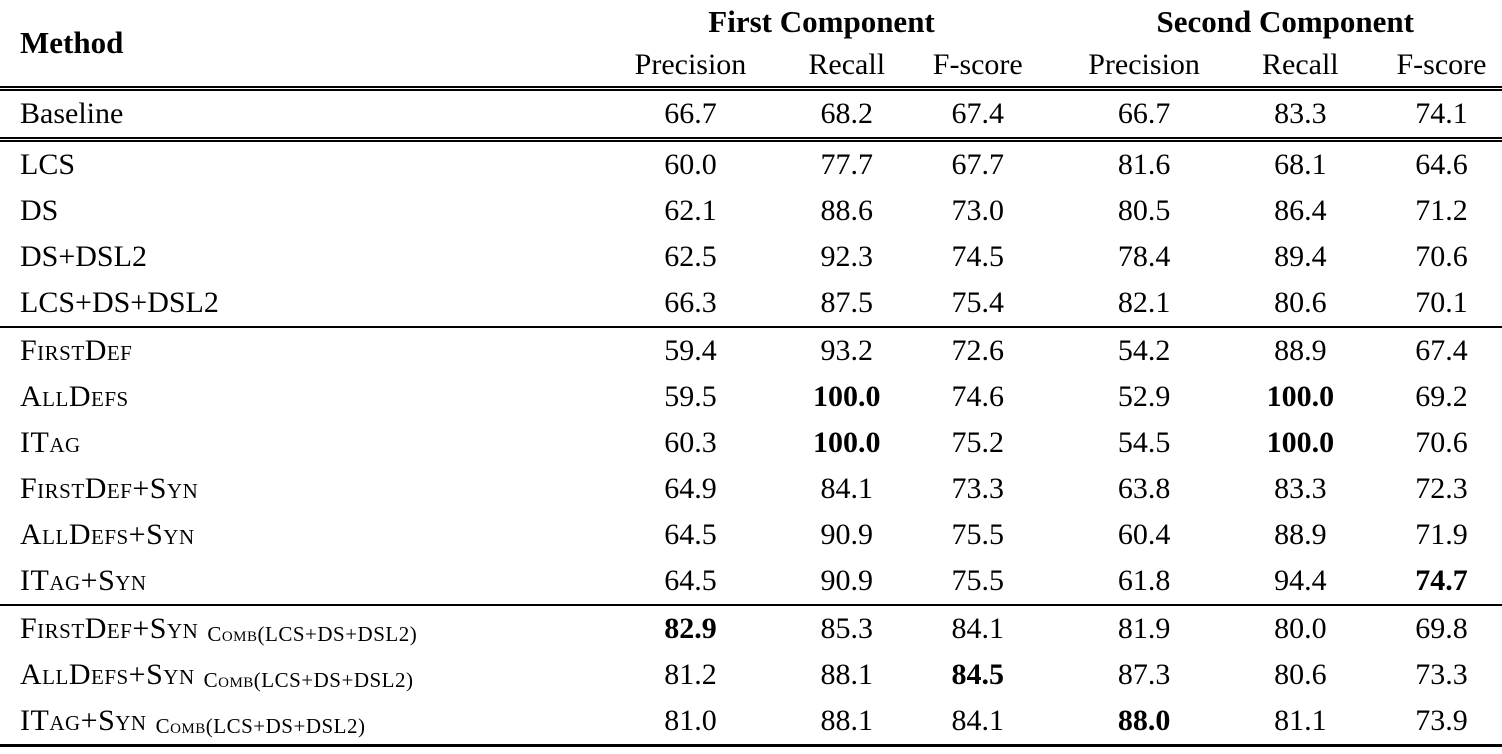  What do you see at coordinates (1300, 210) in the screenshot?
I see `value-cell: 86.4` at bounding box center [1300, 210].